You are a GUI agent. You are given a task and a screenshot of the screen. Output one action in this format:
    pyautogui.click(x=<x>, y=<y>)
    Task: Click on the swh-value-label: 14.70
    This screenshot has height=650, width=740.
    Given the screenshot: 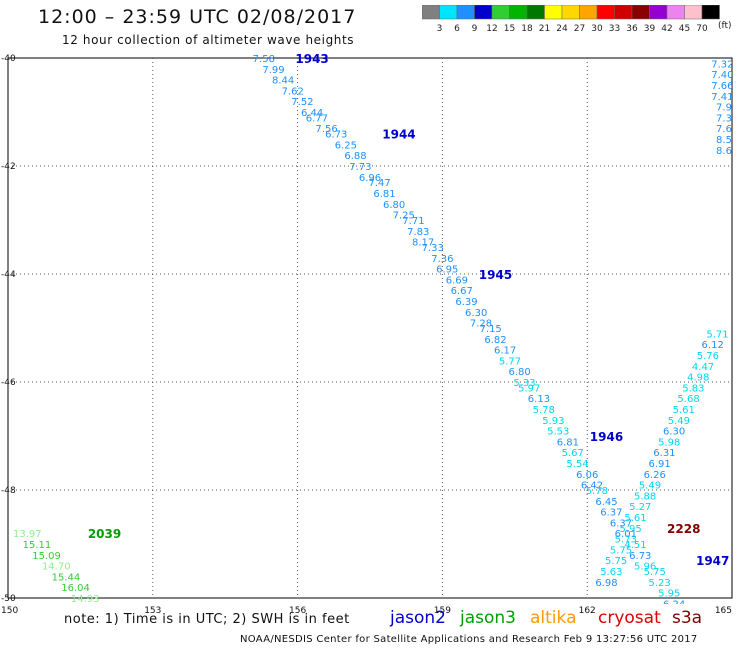 What is the action you would take?
    pyautogui.click(x=56, y=567)
    